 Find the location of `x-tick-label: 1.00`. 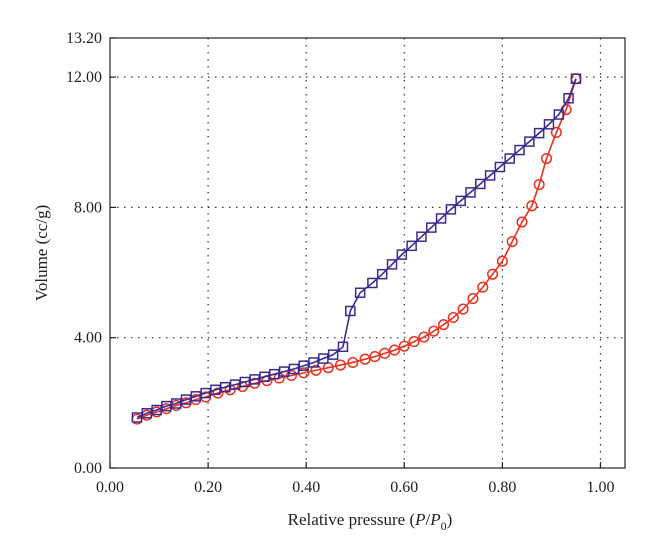

x-tick-label: 1.00 is located at coordinates (600, 487).